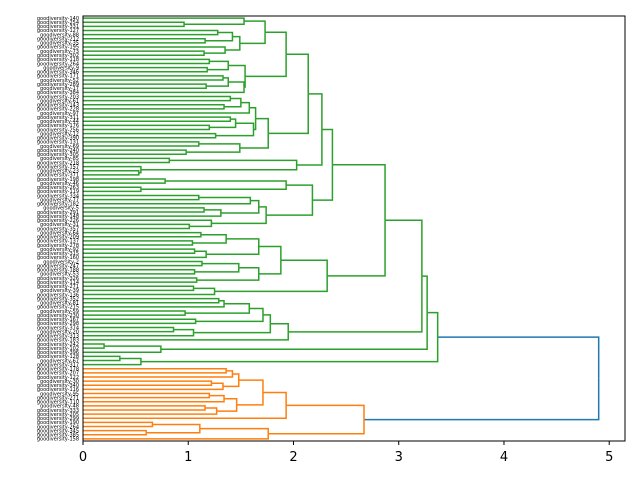 The width and height of the screenshot is (640, 480). What do you see at coordinates (58, 266) in the screenshot?
I see `leaf-label: goodiversity-247` at bounding box center [58, 266].